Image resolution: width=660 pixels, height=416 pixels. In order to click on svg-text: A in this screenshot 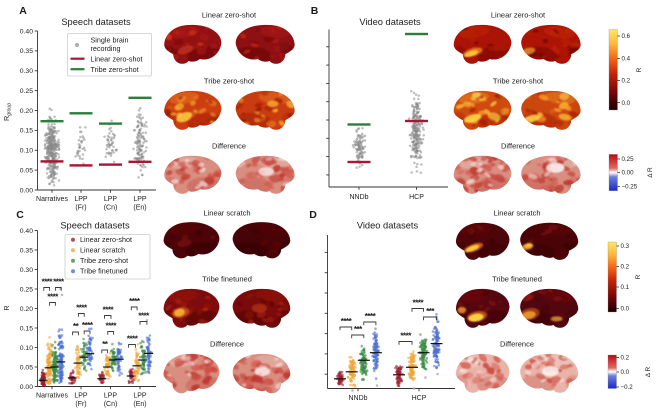, I will do `click(23, 11)`.